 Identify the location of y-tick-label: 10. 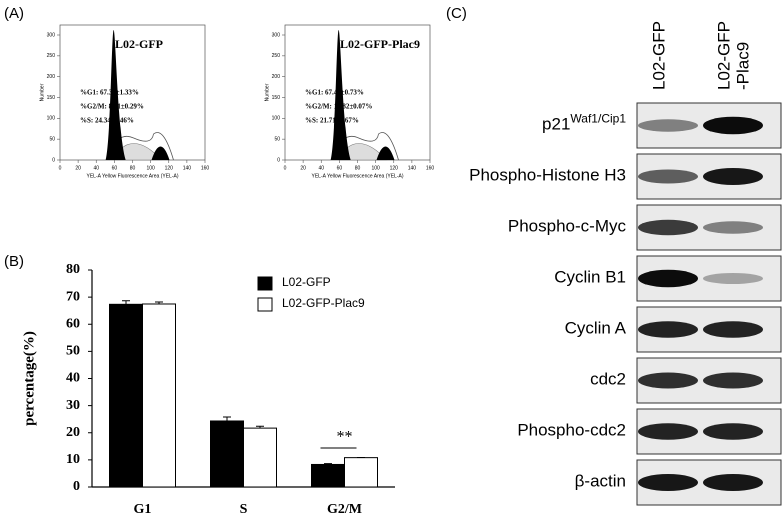
(73, 459).